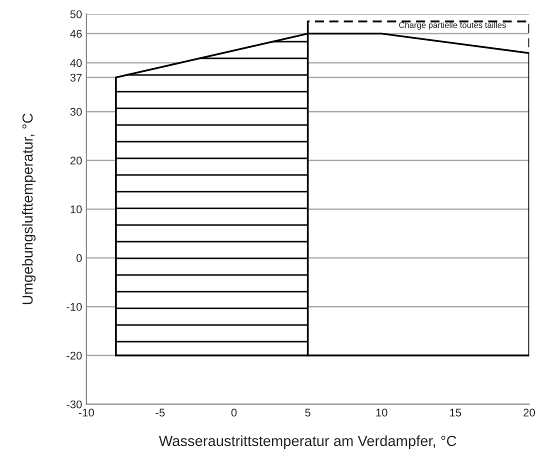  I want to click on y-tick-label: 10, so click(76, 209).